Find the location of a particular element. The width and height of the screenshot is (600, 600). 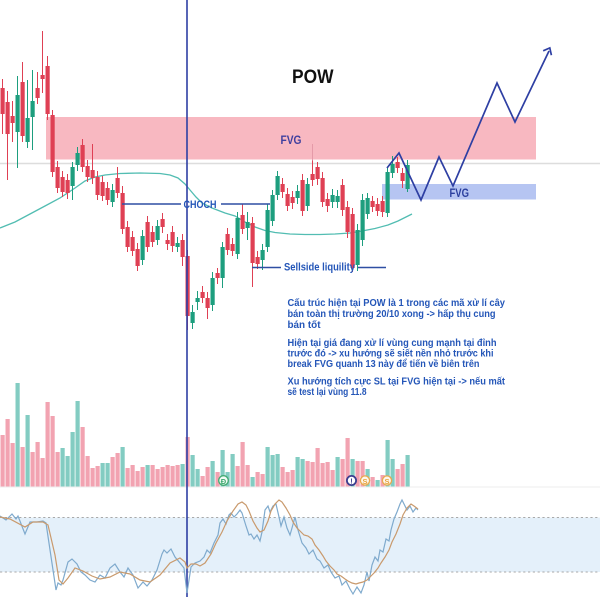

svg-text: POW is located at coordinates (313, 77).